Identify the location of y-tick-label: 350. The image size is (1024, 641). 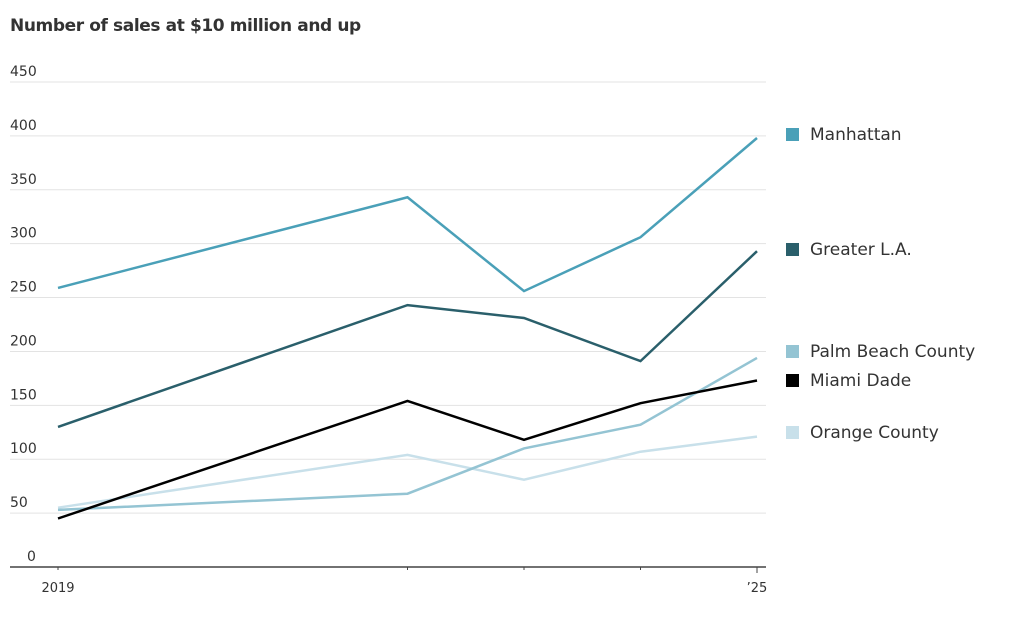
(23, 180).